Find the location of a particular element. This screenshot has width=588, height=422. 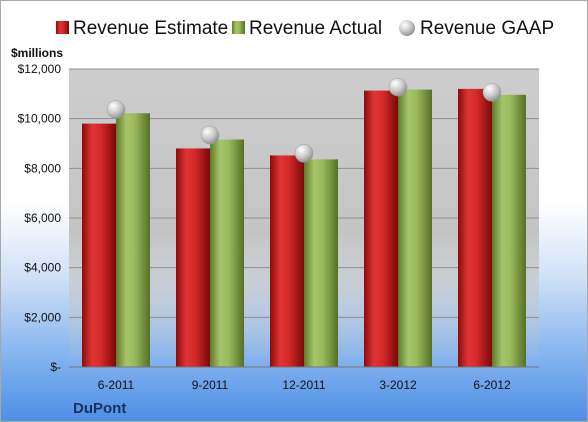

x-tick-label: 12-2011 is located at coordinates (303, 385).